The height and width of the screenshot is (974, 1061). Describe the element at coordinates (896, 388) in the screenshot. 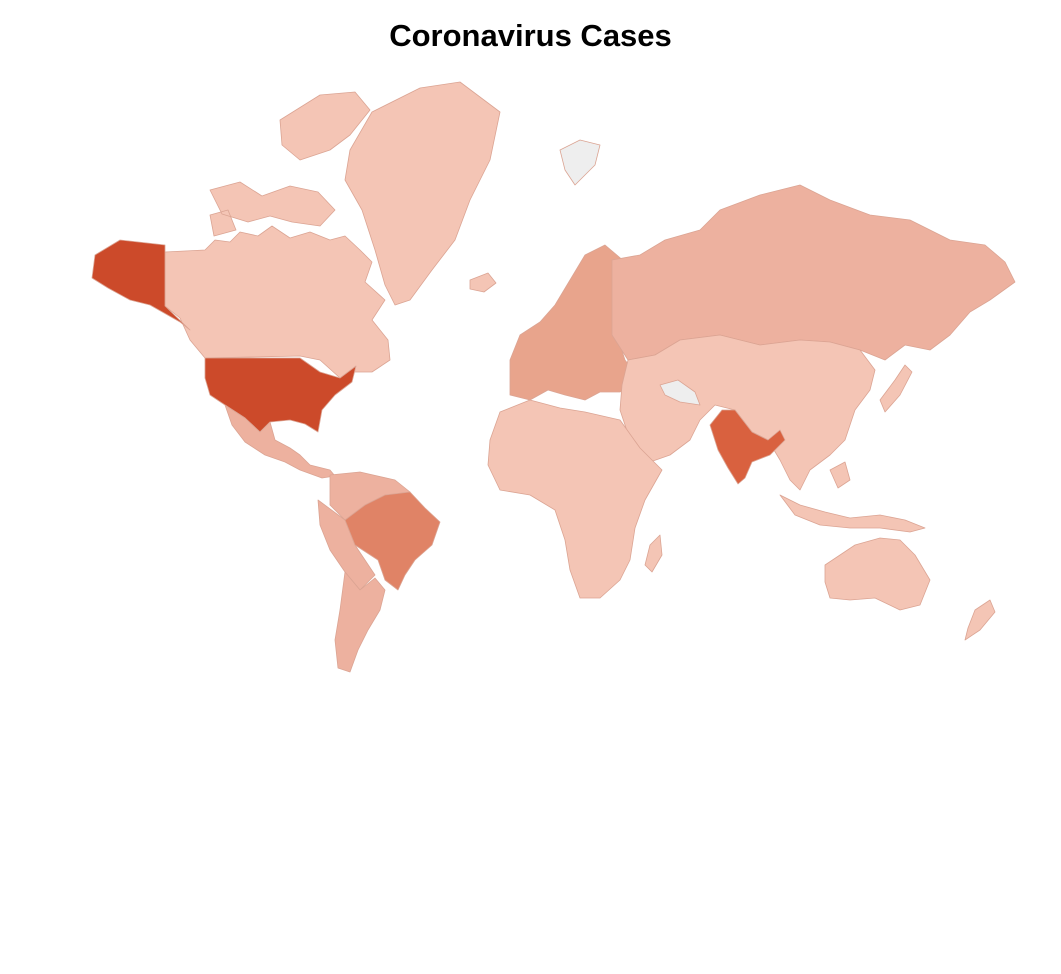

I see `country-japan` at that location.